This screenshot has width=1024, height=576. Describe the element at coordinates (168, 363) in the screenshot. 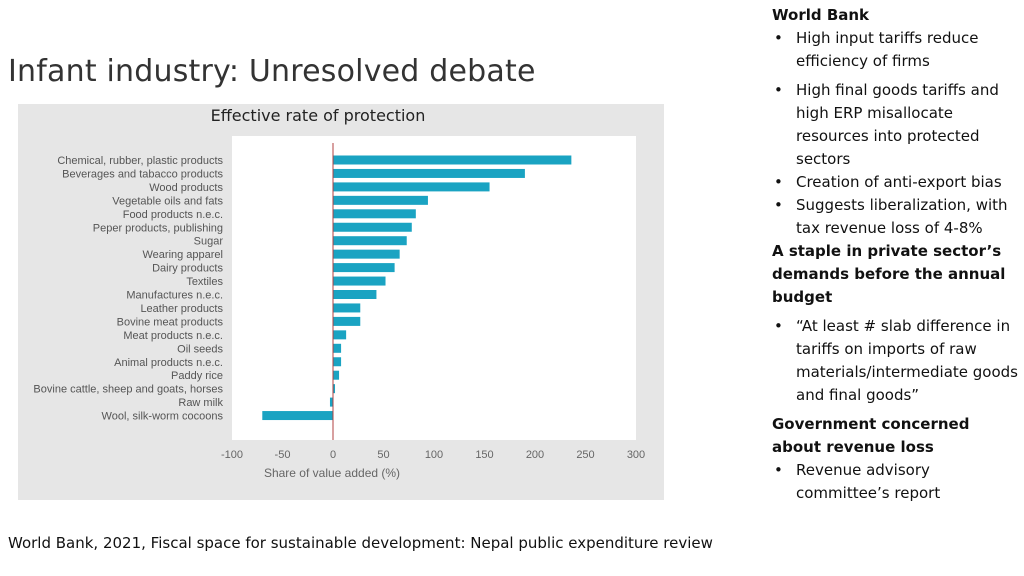

I see `category-label: Animal products n.e.c.` at that location.